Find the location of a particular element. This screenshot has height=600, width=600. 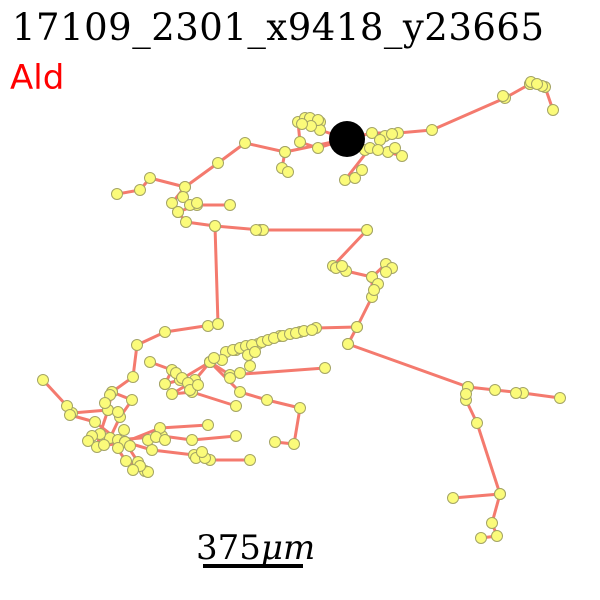

cell-type-label: Ald is located at coordinates (37, 78).